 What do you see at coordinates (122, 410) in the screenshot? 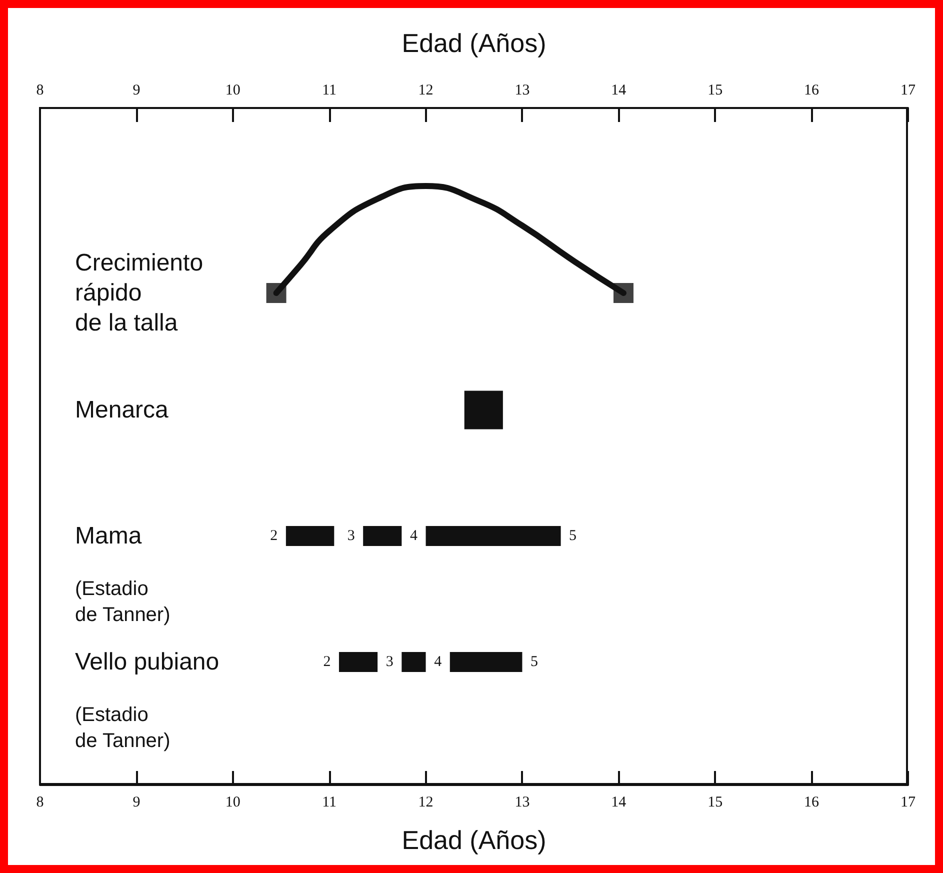
I see `y-tick-label: Menarca` at bounding box center [122, 410].